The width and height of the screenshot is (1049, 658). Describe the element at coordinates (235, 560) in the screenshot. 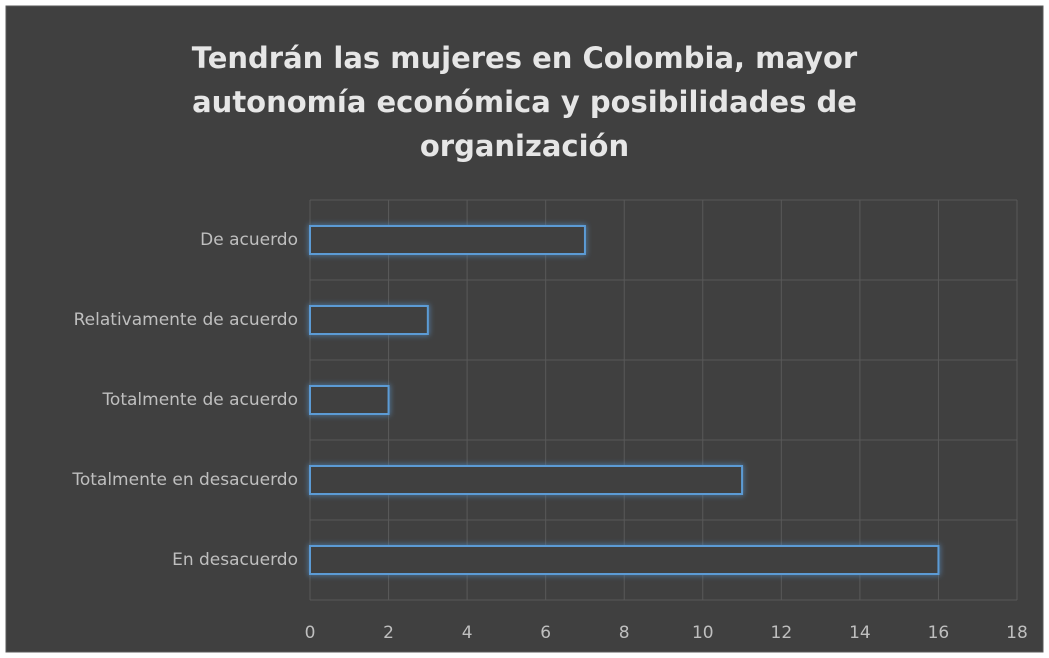

I see `y-tick-label: En desacuerdo` at that location.